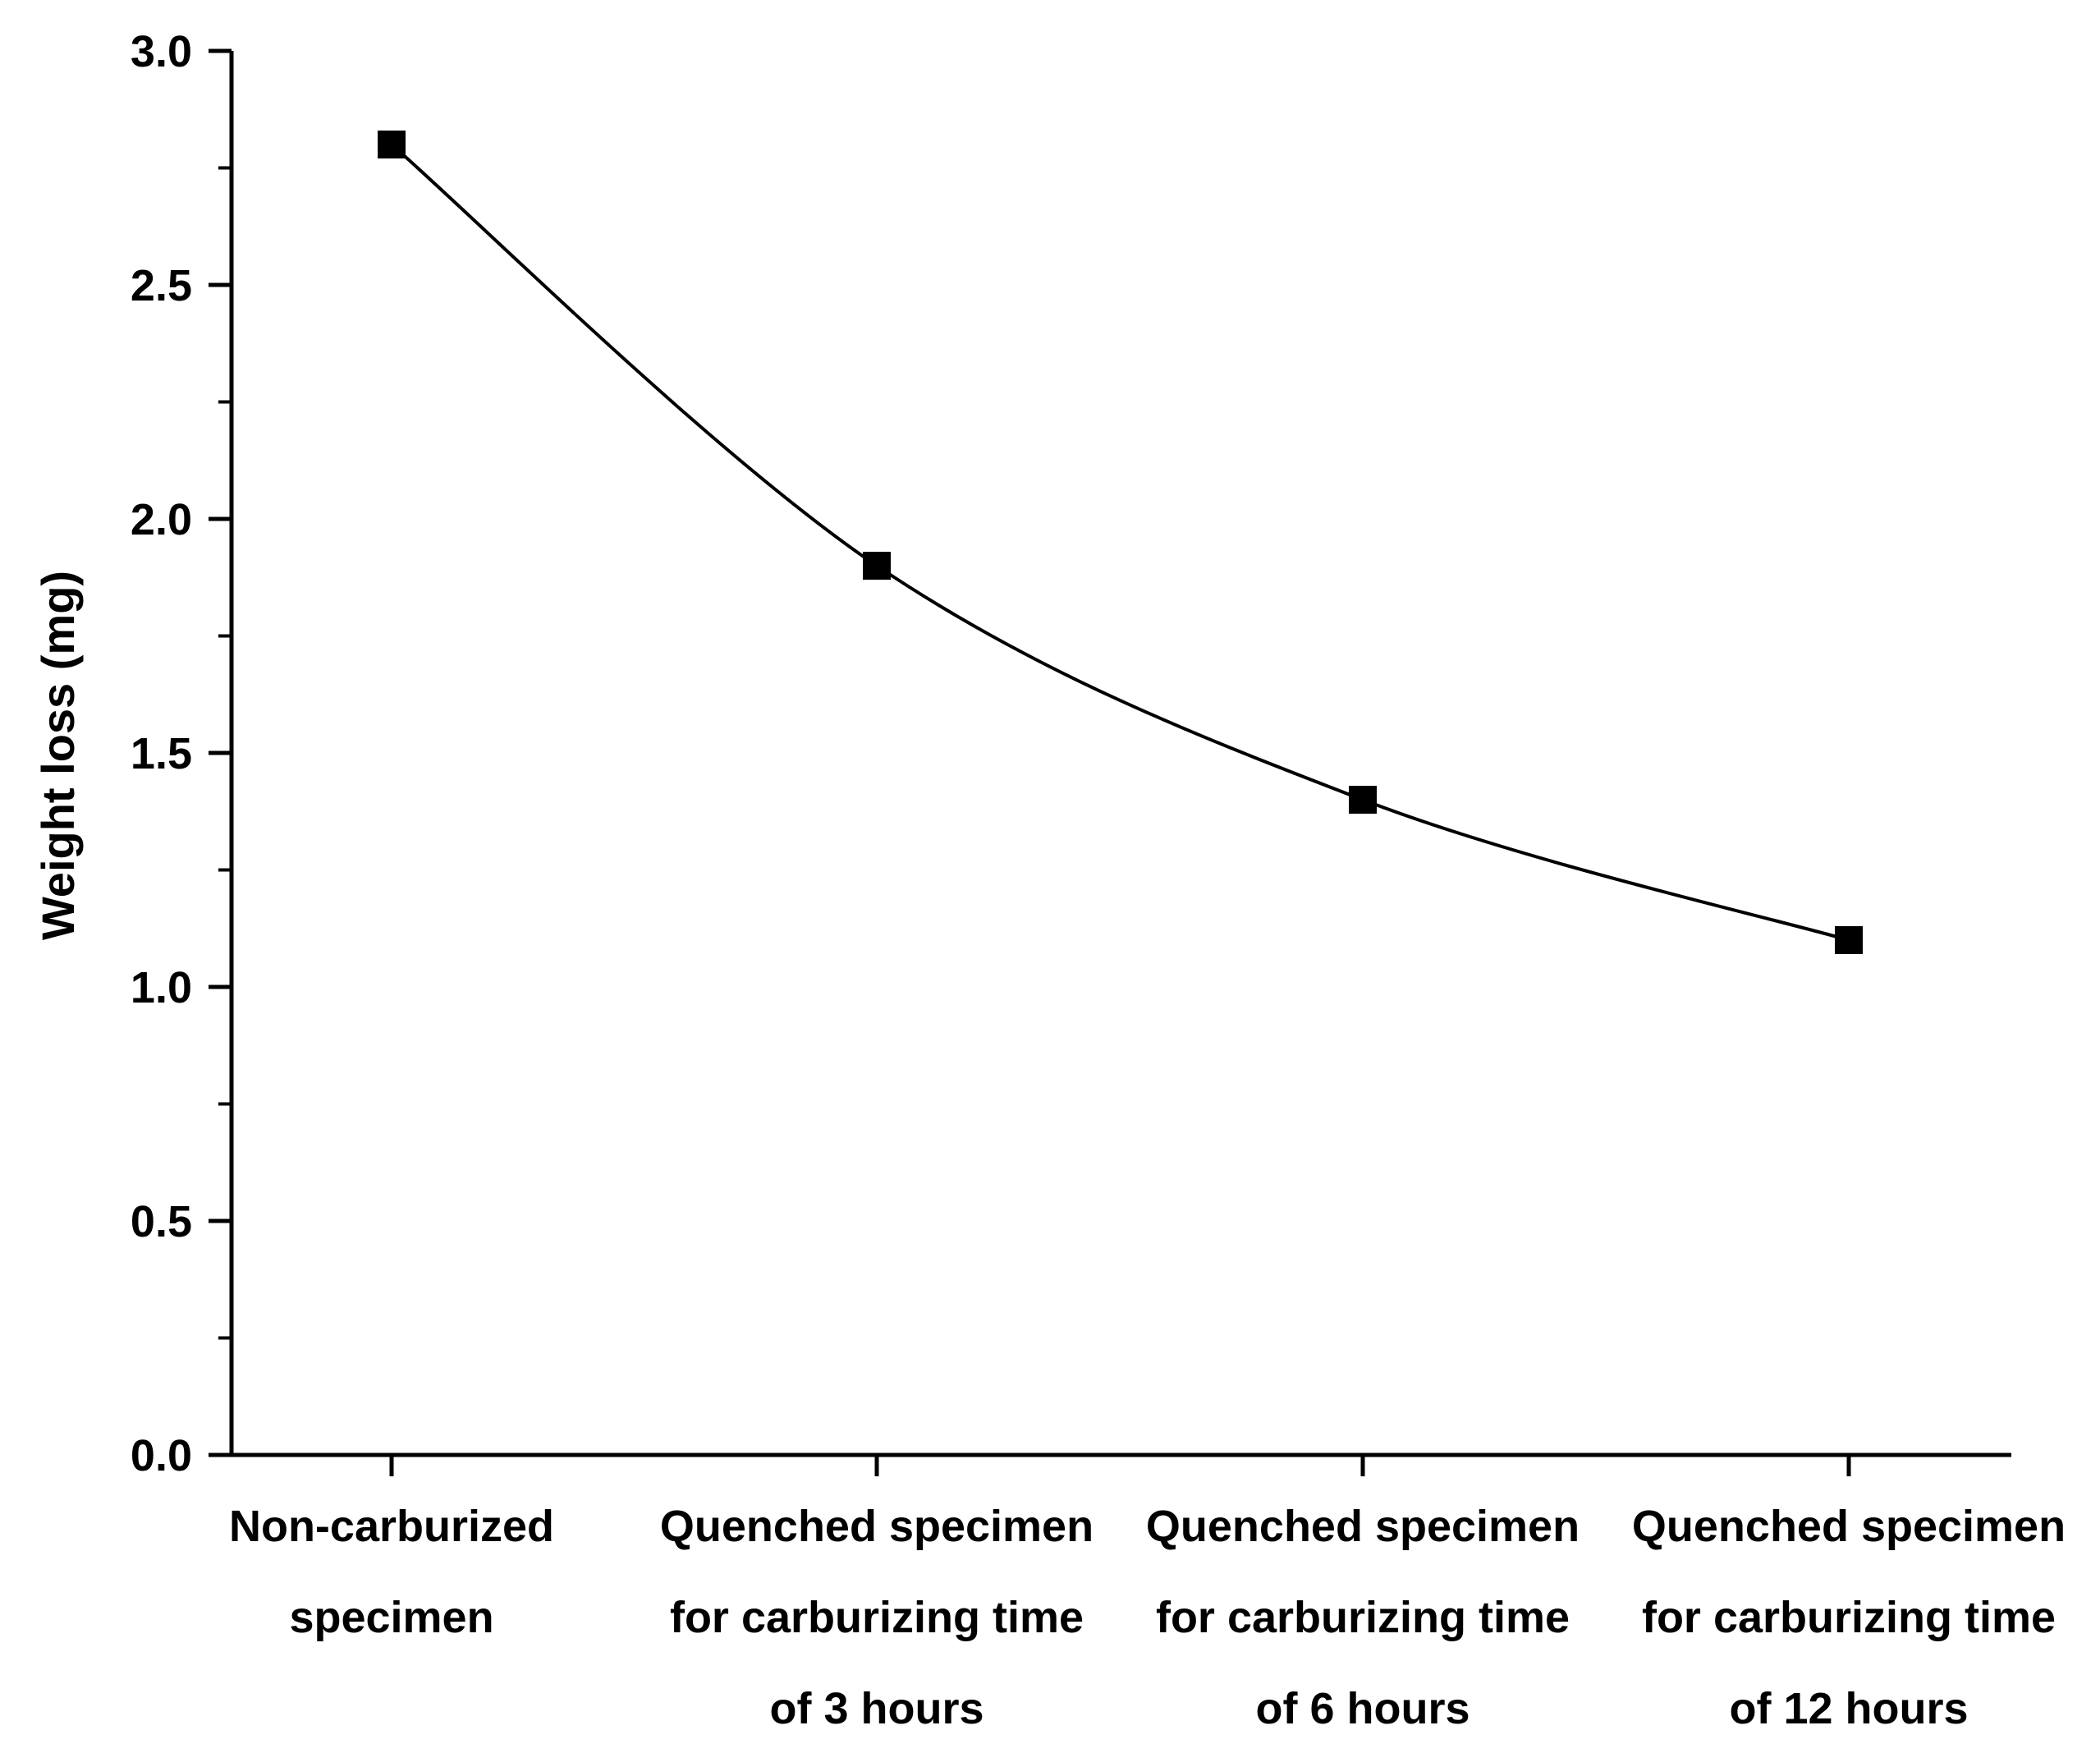  I want to click on y-tick-label: 3.0, so click(161, 51).